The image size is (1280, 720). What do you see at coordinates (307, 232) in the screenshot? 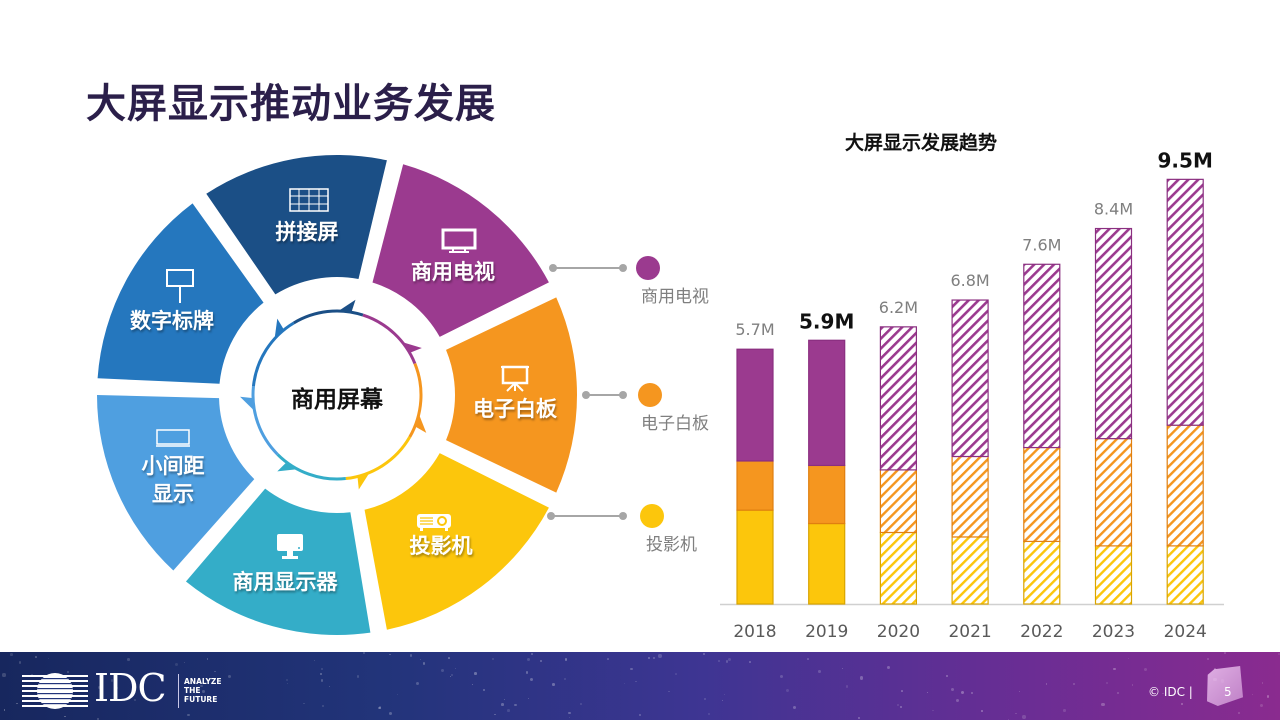
I see `segment-label: 拼接屏` at bounding box center [307, 232].